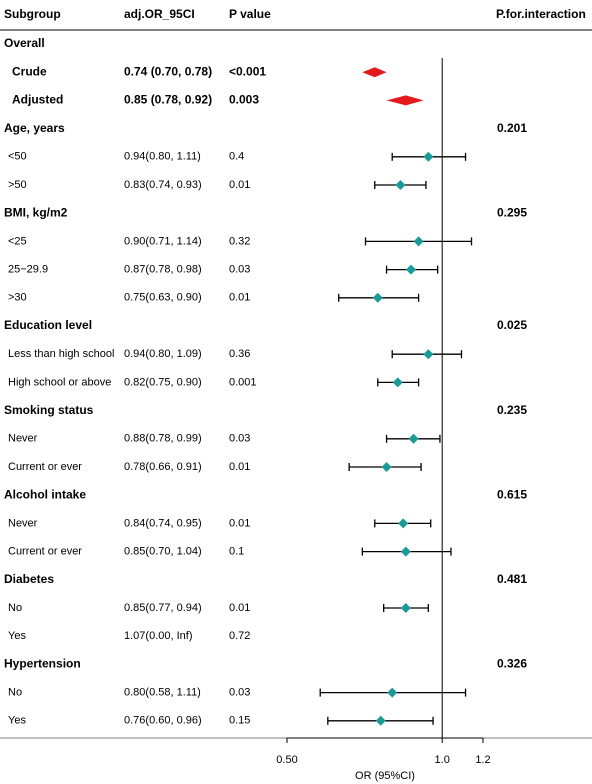 The height and width of the screenshot is (784, 592). What do you see at coordinates (512, 494) in the screenshot?
I see `p-interaction: 0.615` at bounding box center [512, 494].